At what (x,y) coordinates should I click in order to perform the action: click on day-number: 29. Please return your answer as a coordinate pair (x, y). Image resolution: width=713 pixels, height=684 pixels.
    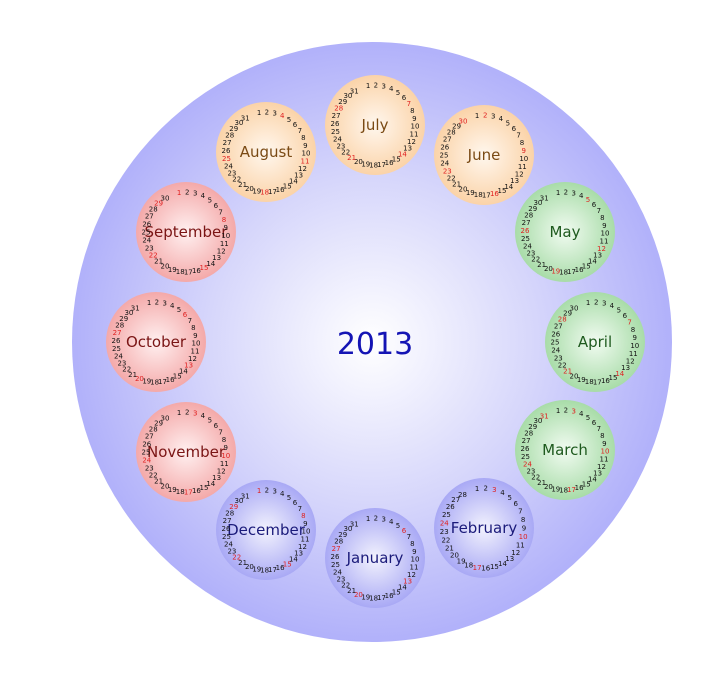
    Looking at the image, I should click on (342, 102).